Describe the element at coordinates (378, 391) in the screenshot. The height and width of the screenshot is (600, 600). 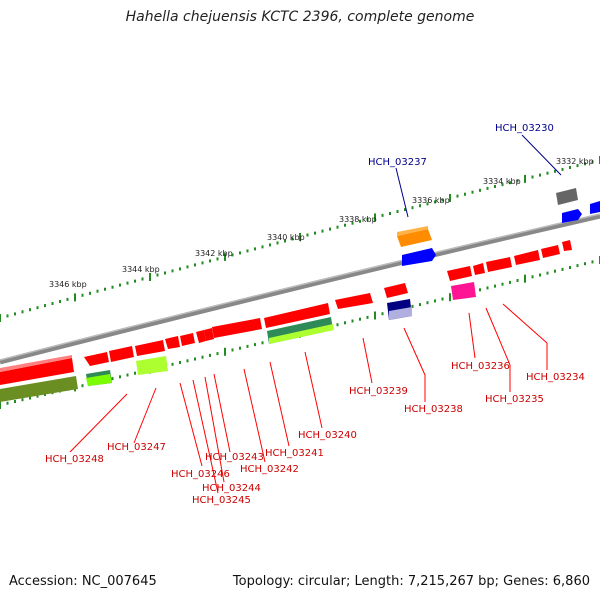
I see `label-HCH_03239: HCH_03239` at that location.